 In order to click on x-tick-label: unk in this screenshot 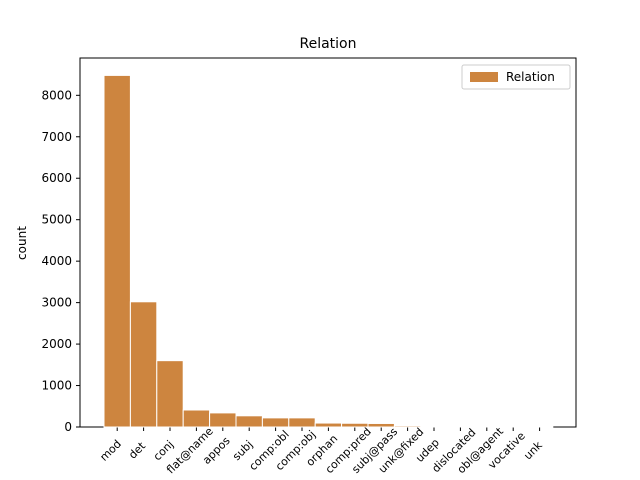, I will do `click(533, 450)`.